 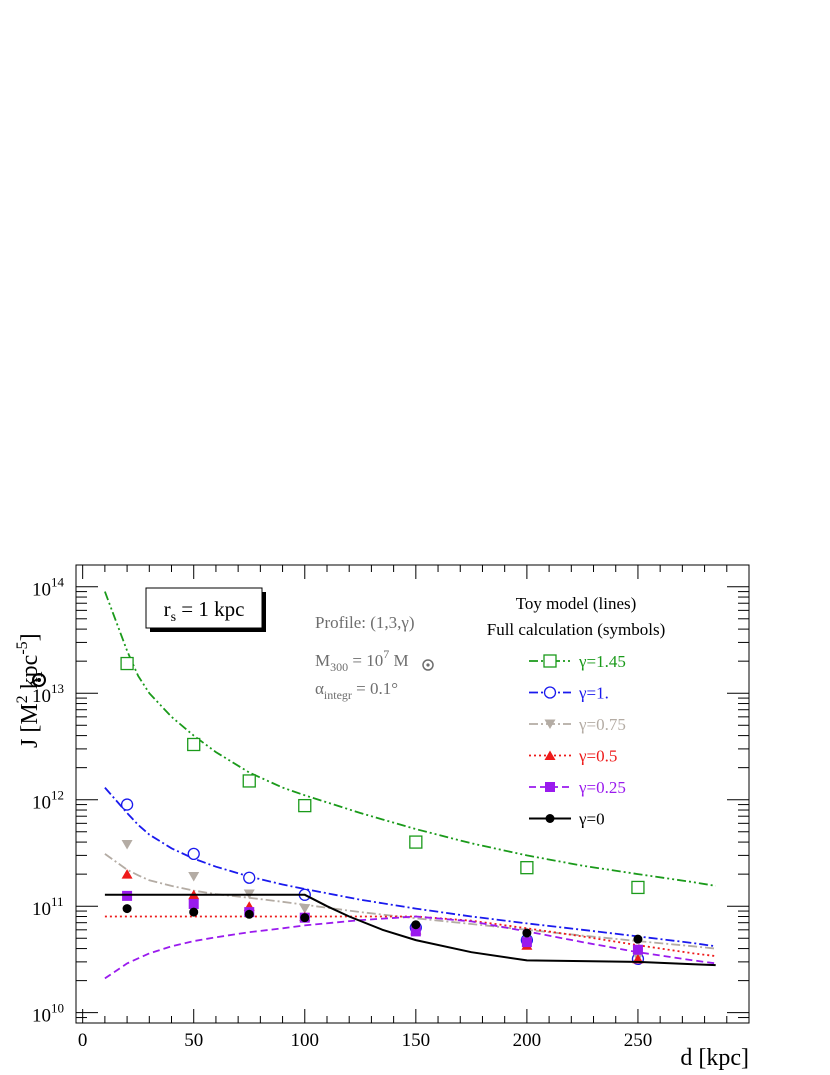 I want to click on x-tick-label: 150, so click(x=416, y=1040).